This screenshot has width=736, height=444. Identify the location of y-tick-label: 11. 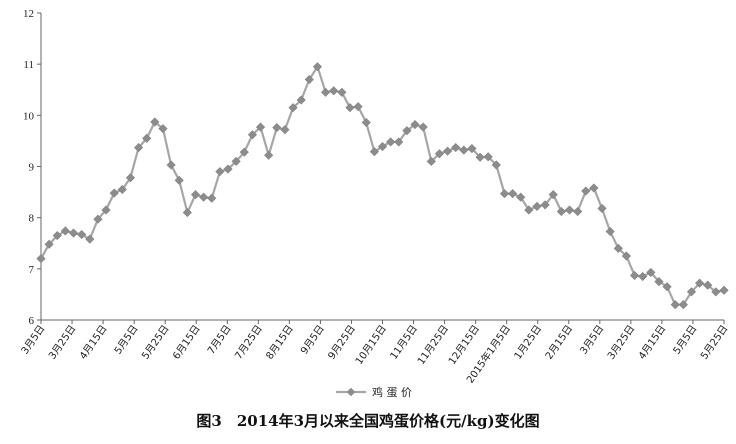
(28, 65).